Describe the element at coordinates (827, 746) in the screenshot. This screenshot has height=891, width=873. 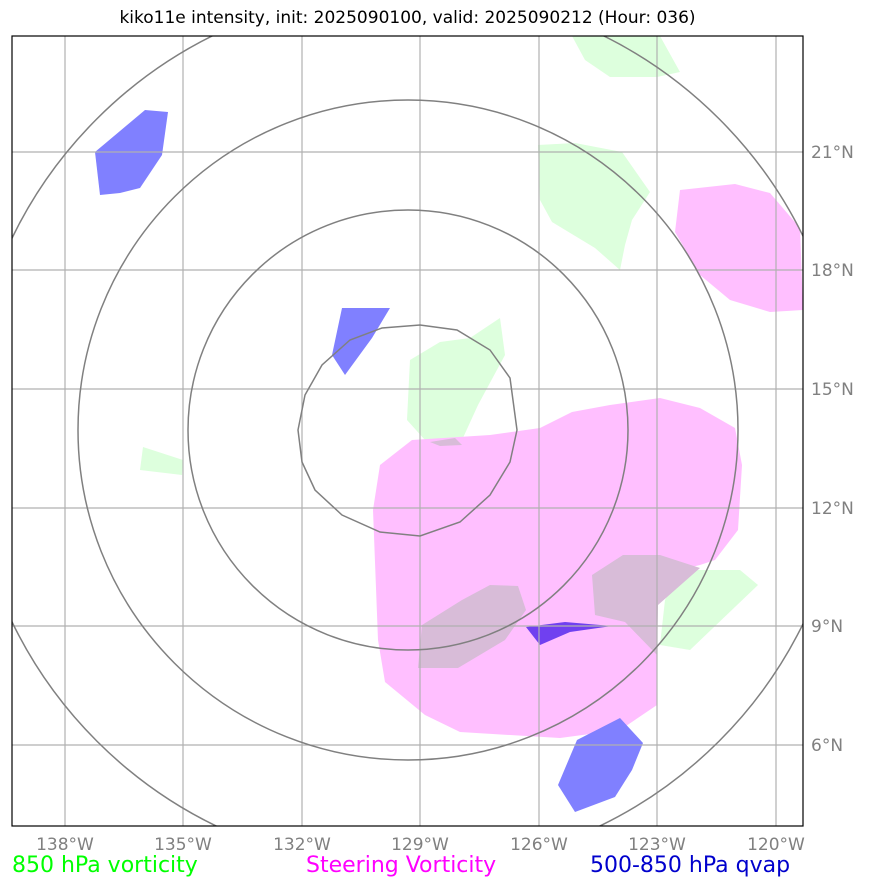
I see `latitude-tick-label: 6°N` at that location.